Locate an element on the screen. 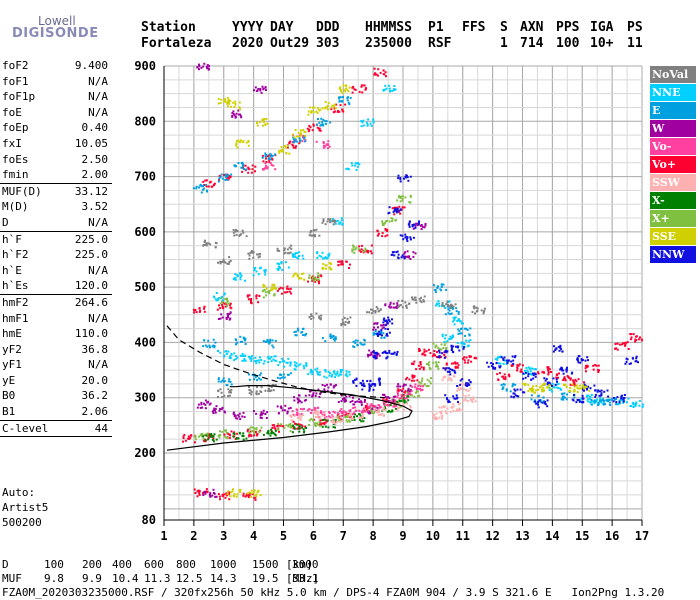 This screenshot has width=700, height=600. footer-value: 9.9 is located at coordinates (92, 578).